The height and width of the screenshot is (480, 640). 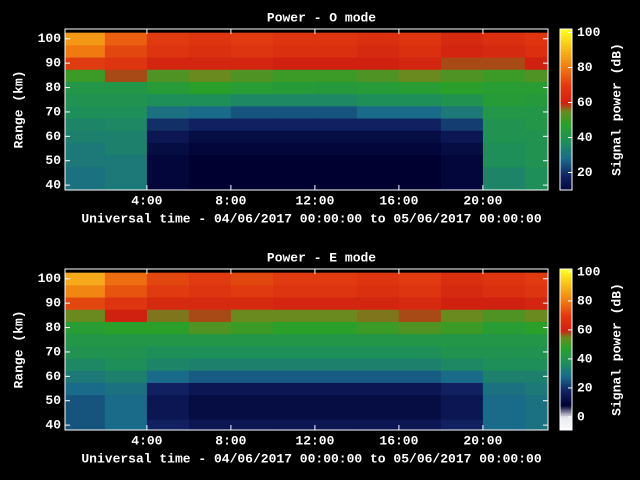 I want to click on colorbar-tick-label: 20, so click(x=585, y=172).